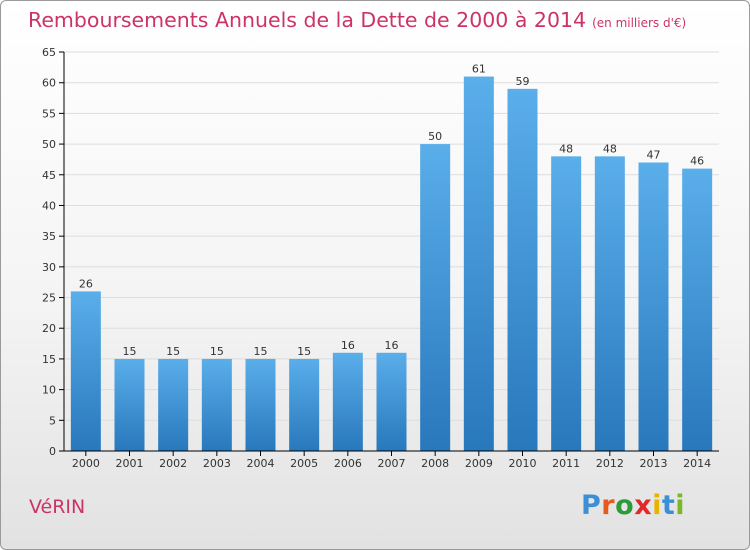 The image size is (750, 550). What do you see at coordinates (566, 463) in the screenshot?
I see `x-tick-label: 2011` at bounding box center [566, 463].